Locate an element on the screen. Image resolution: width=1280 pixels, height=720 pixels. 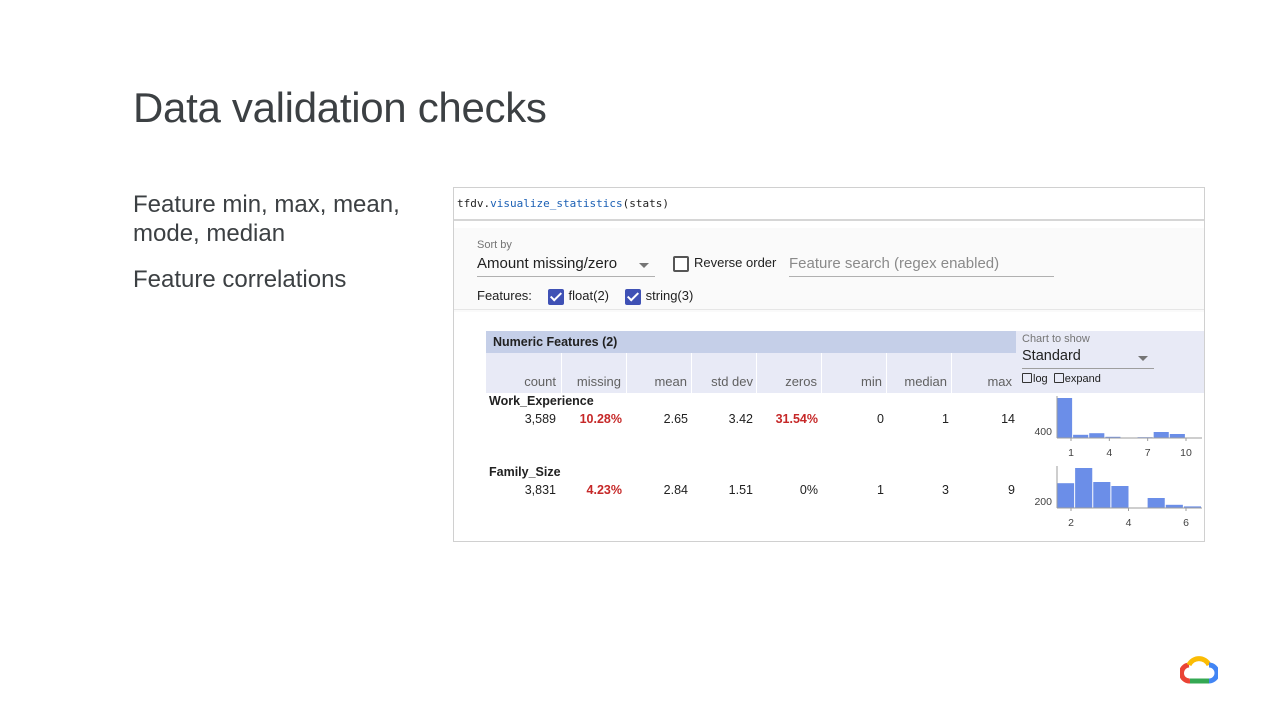
cell-zeros: 0% is located at coordinates (788, 490).